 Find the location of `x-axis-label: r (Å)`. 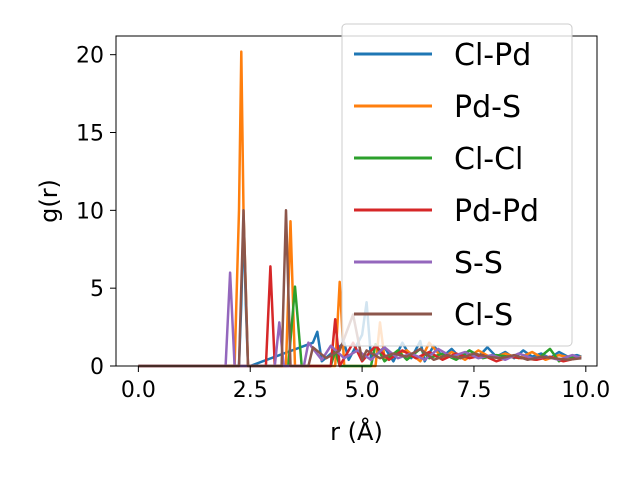

x-axis-label: r (Å) is located at coordinates (356, 431).